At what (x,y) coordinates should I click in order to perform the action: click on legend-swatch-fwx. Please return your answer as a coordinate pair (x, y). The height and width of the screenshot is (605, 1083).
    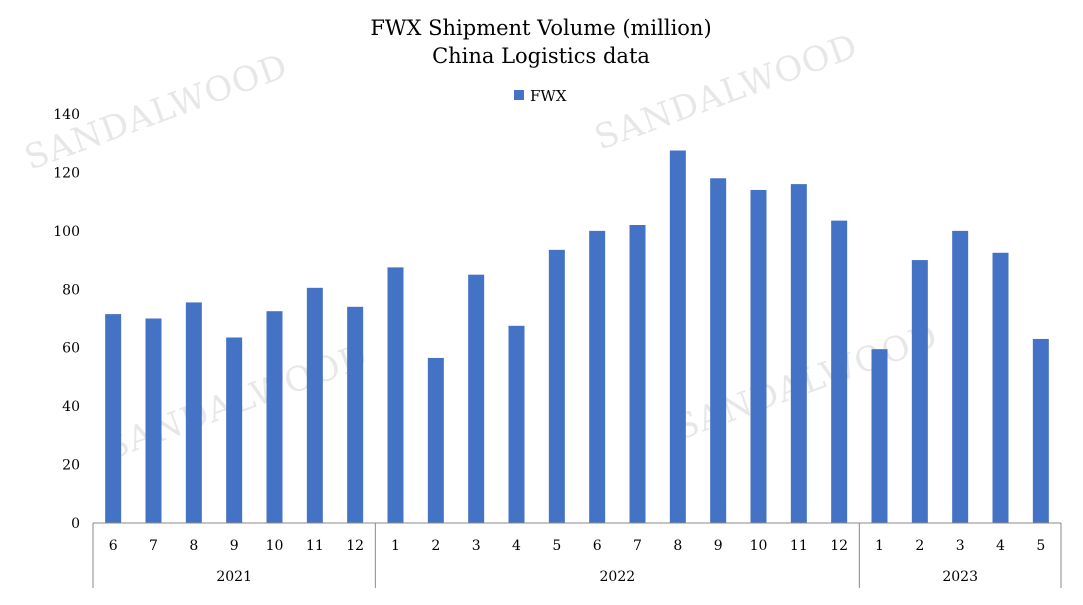
    Looking at the image, I should click on (519, 95).